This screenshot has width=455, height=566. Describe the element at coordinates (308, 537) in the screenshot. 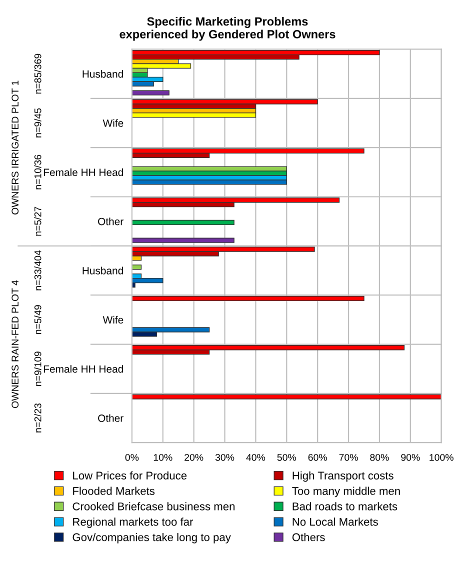

I see `legend-label: Others` at that location.